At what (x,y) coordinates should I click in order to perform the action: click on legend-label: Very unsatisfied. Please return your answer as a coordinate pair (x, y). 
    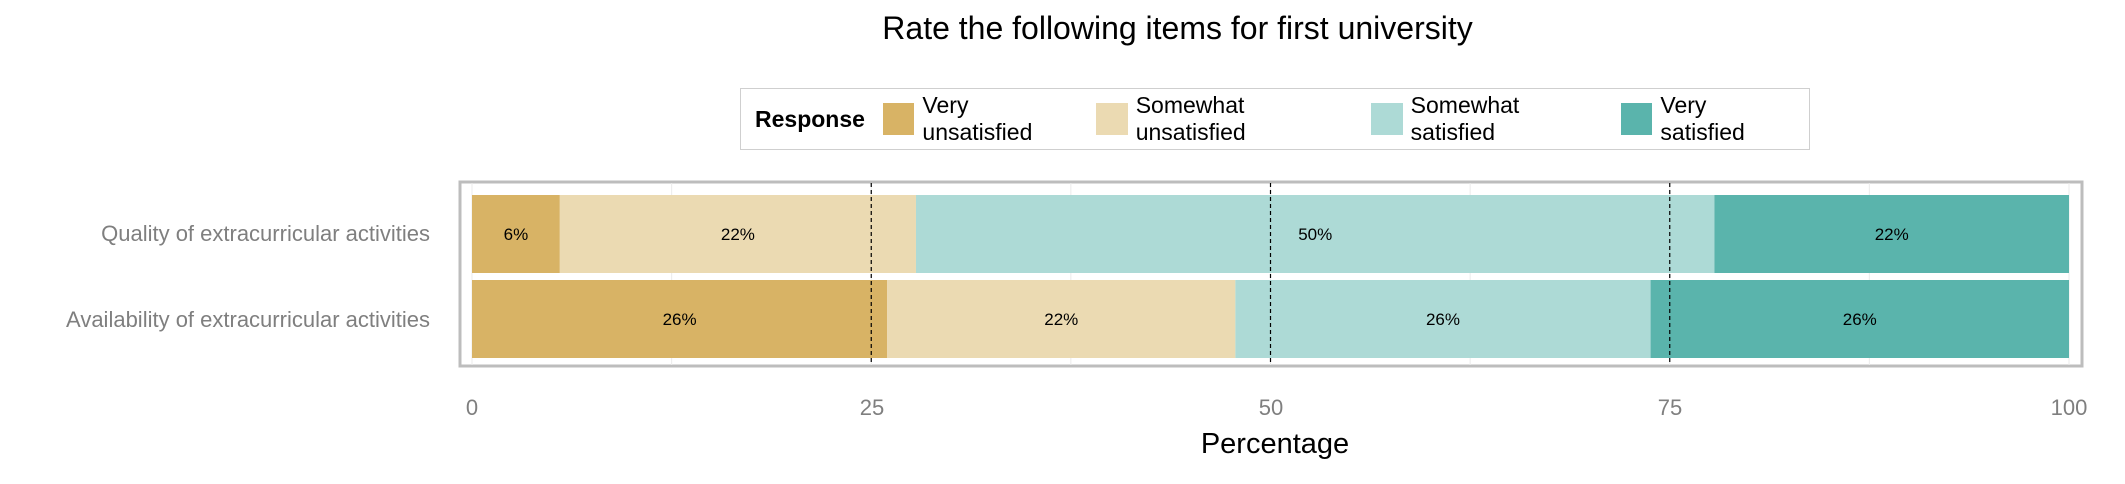
    Looking at the image, I should click on (977, 118).